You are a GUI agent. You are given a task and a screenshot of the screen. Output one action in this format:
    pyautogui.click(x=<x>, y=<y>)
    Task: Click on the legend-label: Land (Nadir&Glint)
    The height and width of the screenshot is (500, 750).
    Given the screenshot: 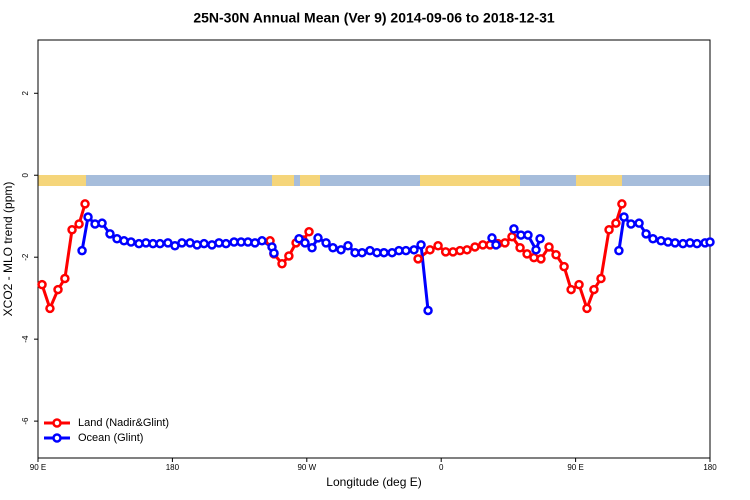 What is the action you would take?
    pyautogui.click(x=123, y=423)
    